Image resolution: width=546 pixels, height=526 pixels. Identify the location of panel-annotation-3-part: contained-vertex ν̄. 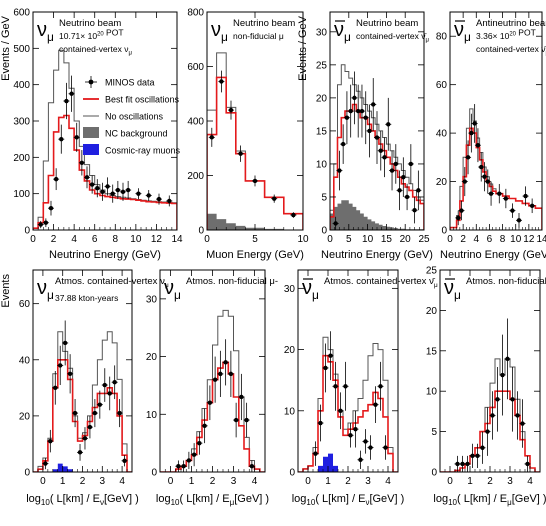
(511, 49).